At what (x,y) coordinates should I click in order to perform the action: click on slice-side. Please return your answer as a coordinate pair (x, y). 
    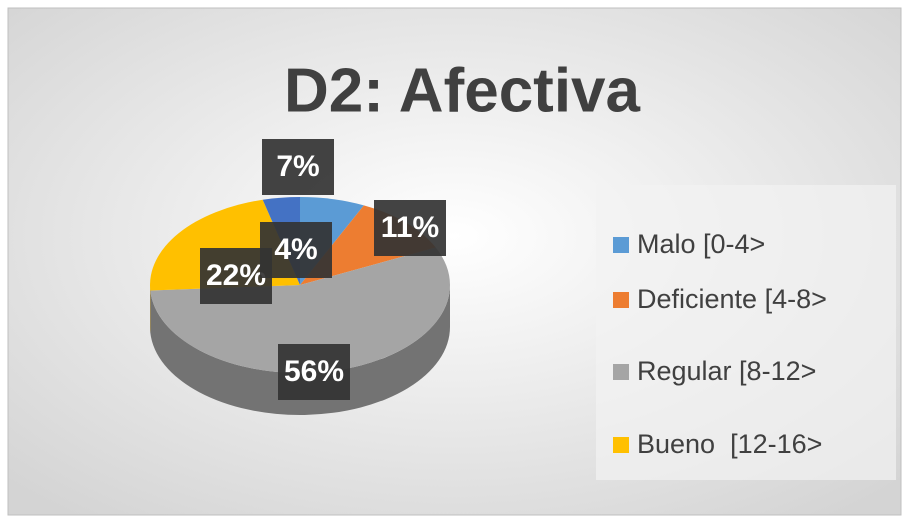
    Looking at the image, I should click on (300, 350).